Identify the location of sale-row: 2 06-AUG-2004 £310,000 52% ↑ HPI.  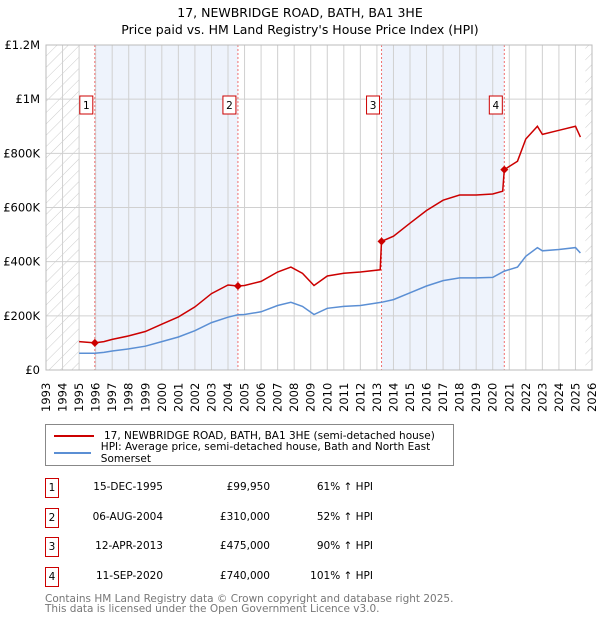
(245, 517).